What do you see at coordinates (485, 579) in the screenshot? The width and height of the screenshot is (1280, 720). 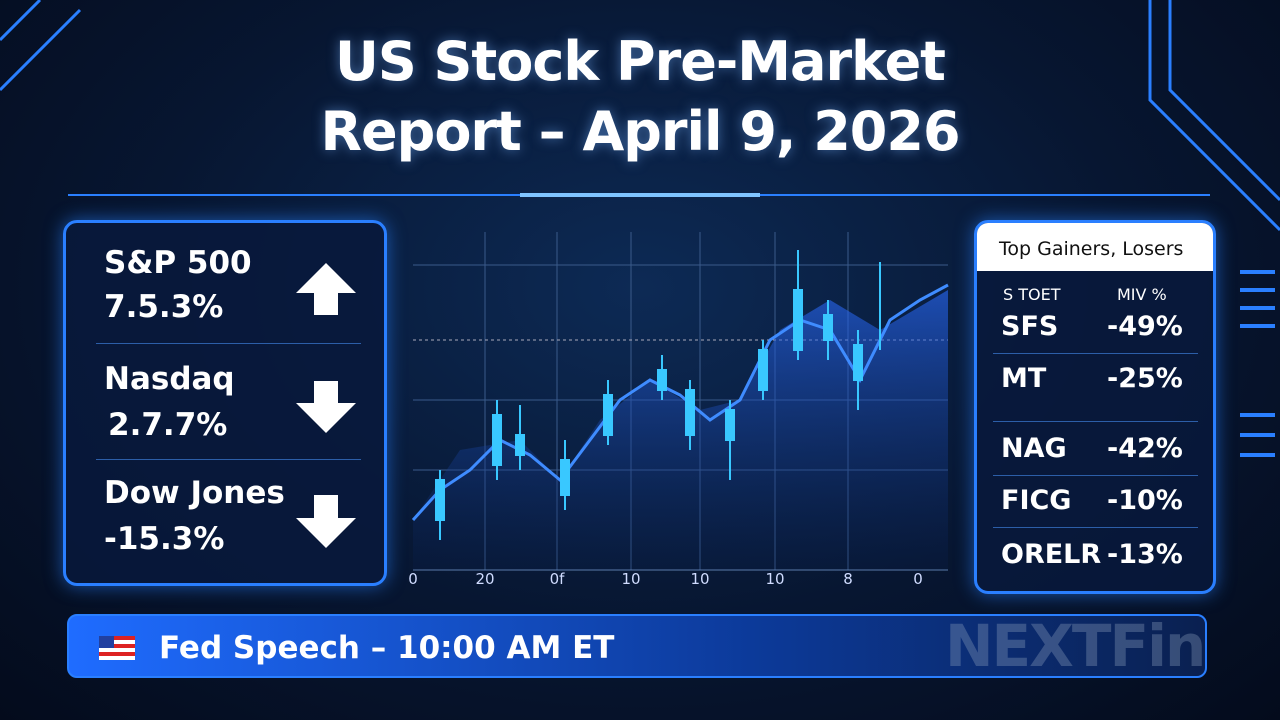 I see `x-label: 20` at bounding box center [485, 579].